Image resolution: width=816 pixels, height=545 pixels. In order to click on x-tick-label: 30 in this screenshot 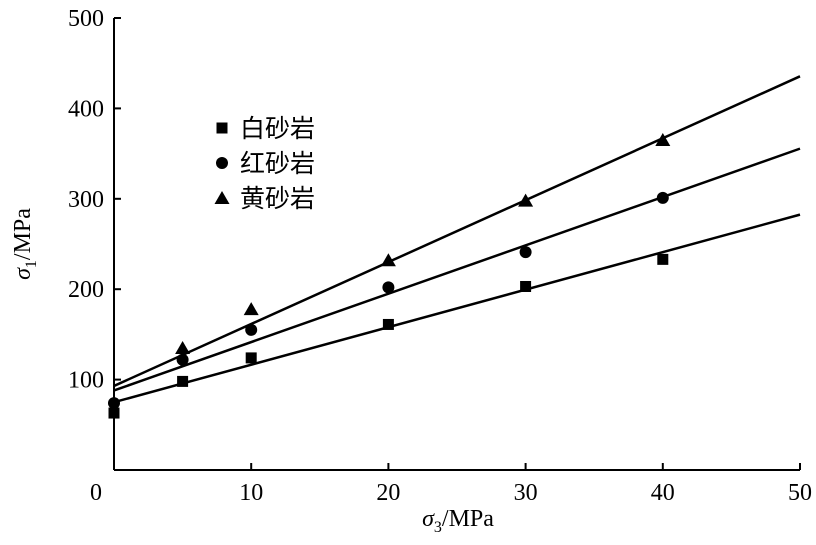, I will do `click(526, 493)`.